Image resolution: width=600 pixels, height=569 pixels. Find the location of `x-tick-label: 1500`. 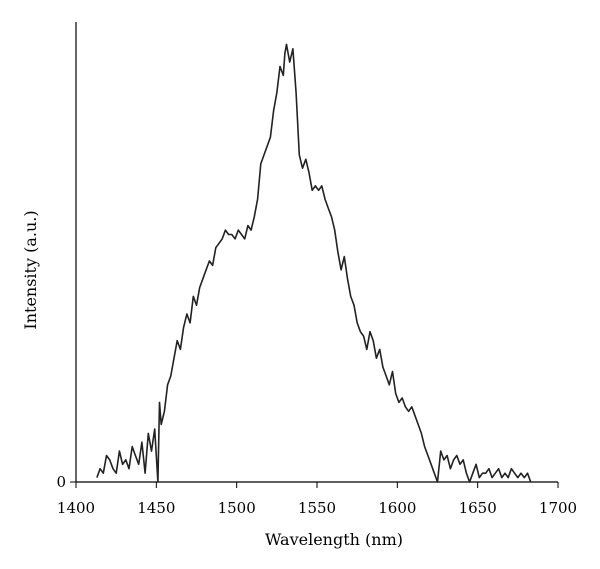

x-tick-label: 1500 is located at coordinates (237, 508).